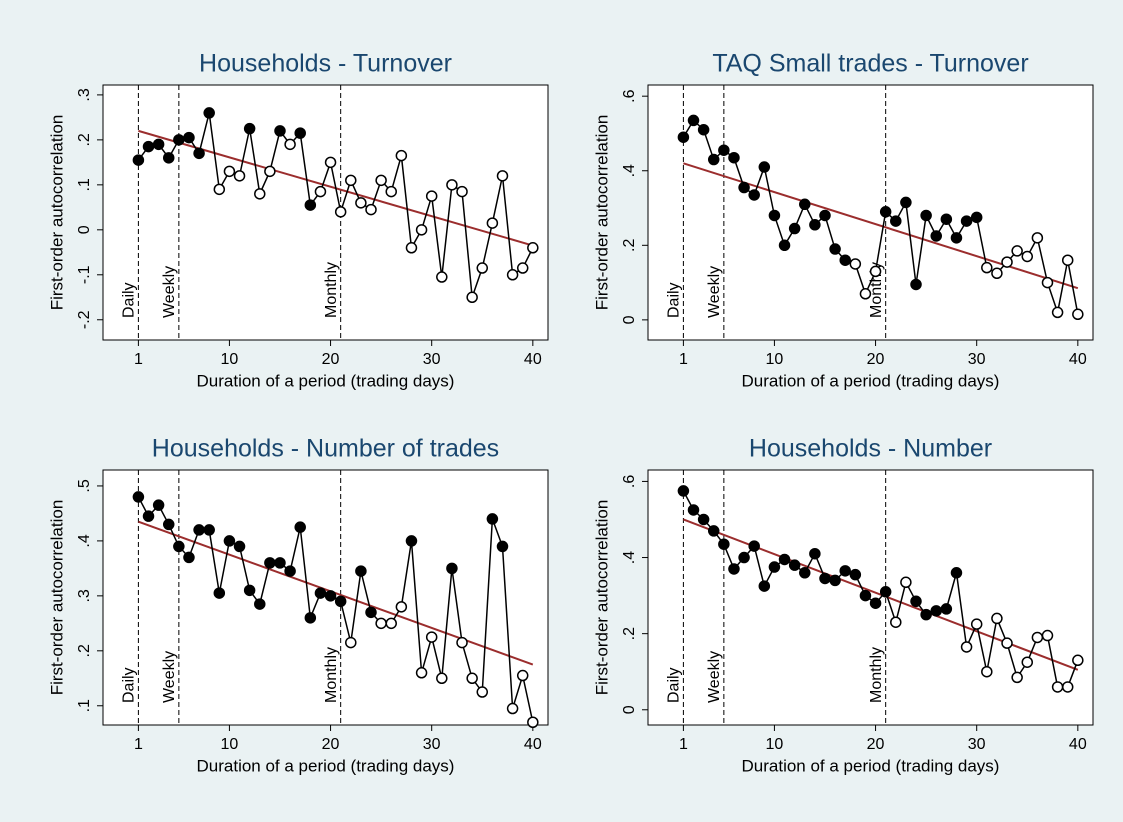  What do you see at coordinates (629, 481) in the screenshot?
I see `y-tick-label: .6` at bounding box center [629, 481].